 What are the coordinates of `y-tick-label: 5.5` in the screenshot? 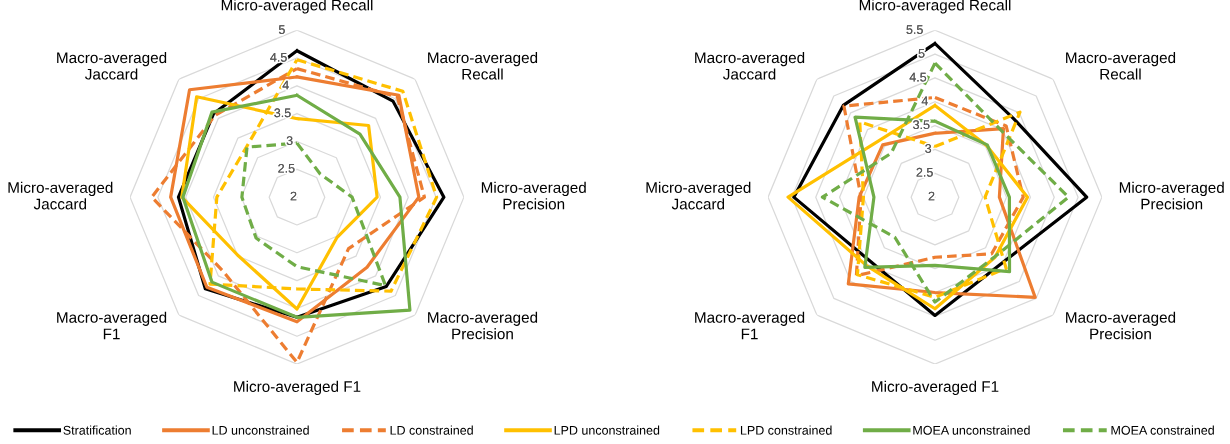 It's located at (914, 29).